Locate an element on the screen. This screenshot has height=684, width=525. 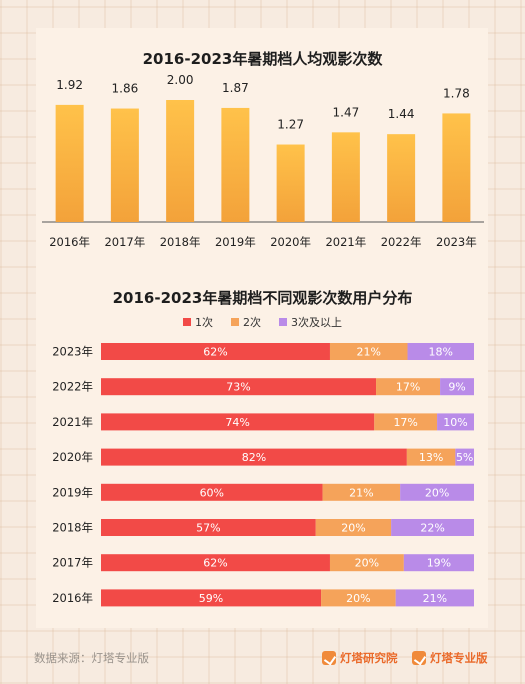
bar-value-label: 1.78 is located at coordinates (456, 93).